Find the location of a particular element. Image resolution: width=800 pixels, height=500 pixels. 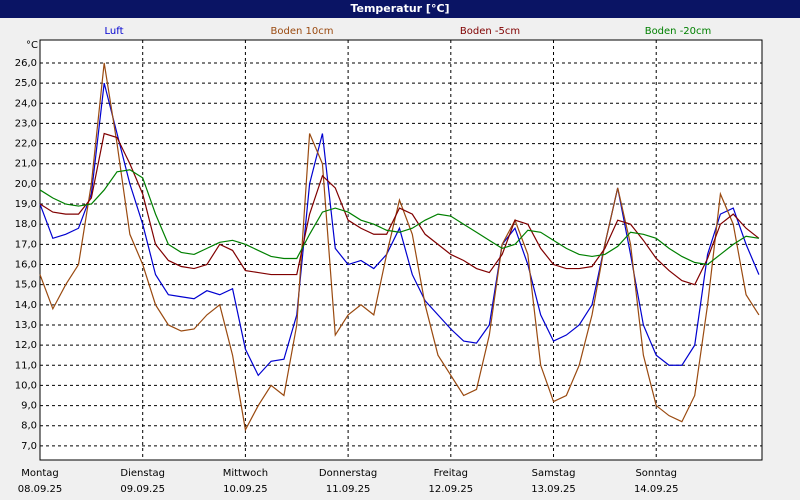

legend-label: Boden 10cm is located at coordinates (302, 31).